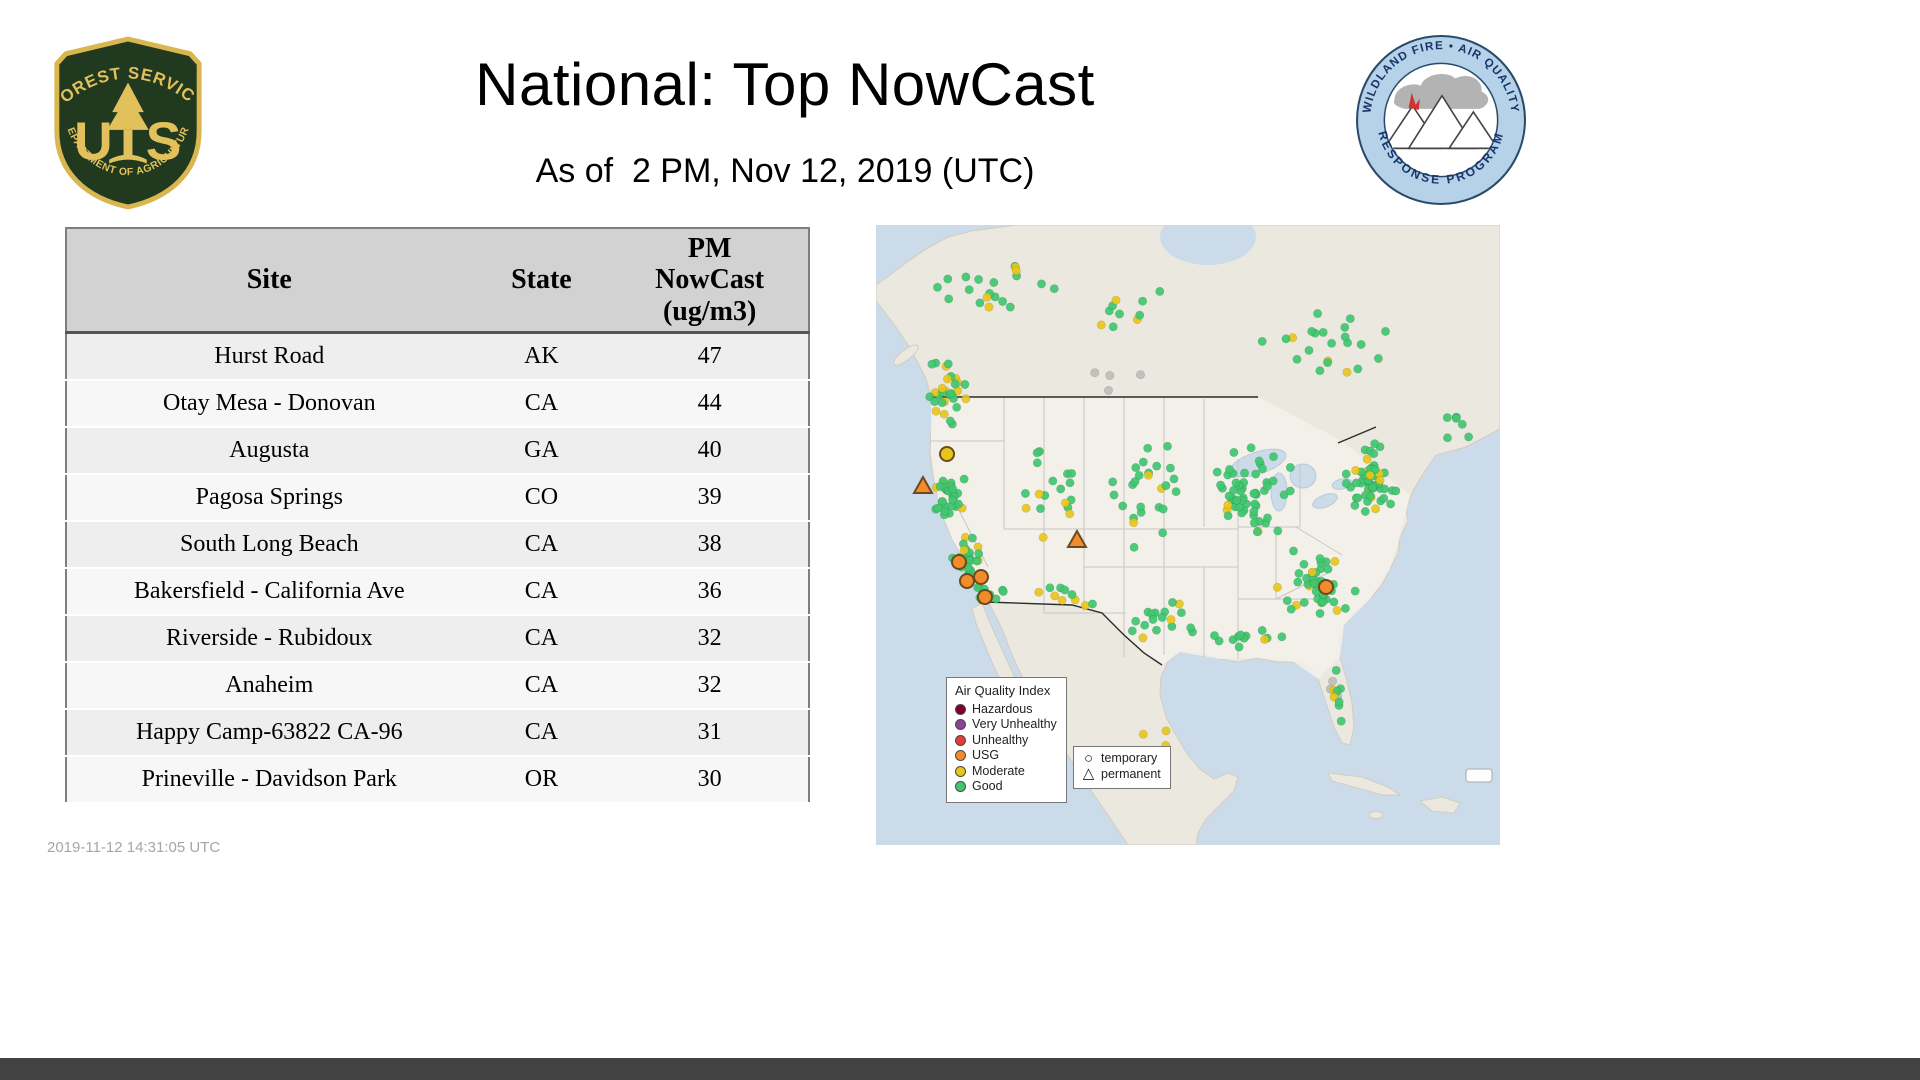  I want to click on aqi-legend-label: Hazardous, so click(1002, 708).